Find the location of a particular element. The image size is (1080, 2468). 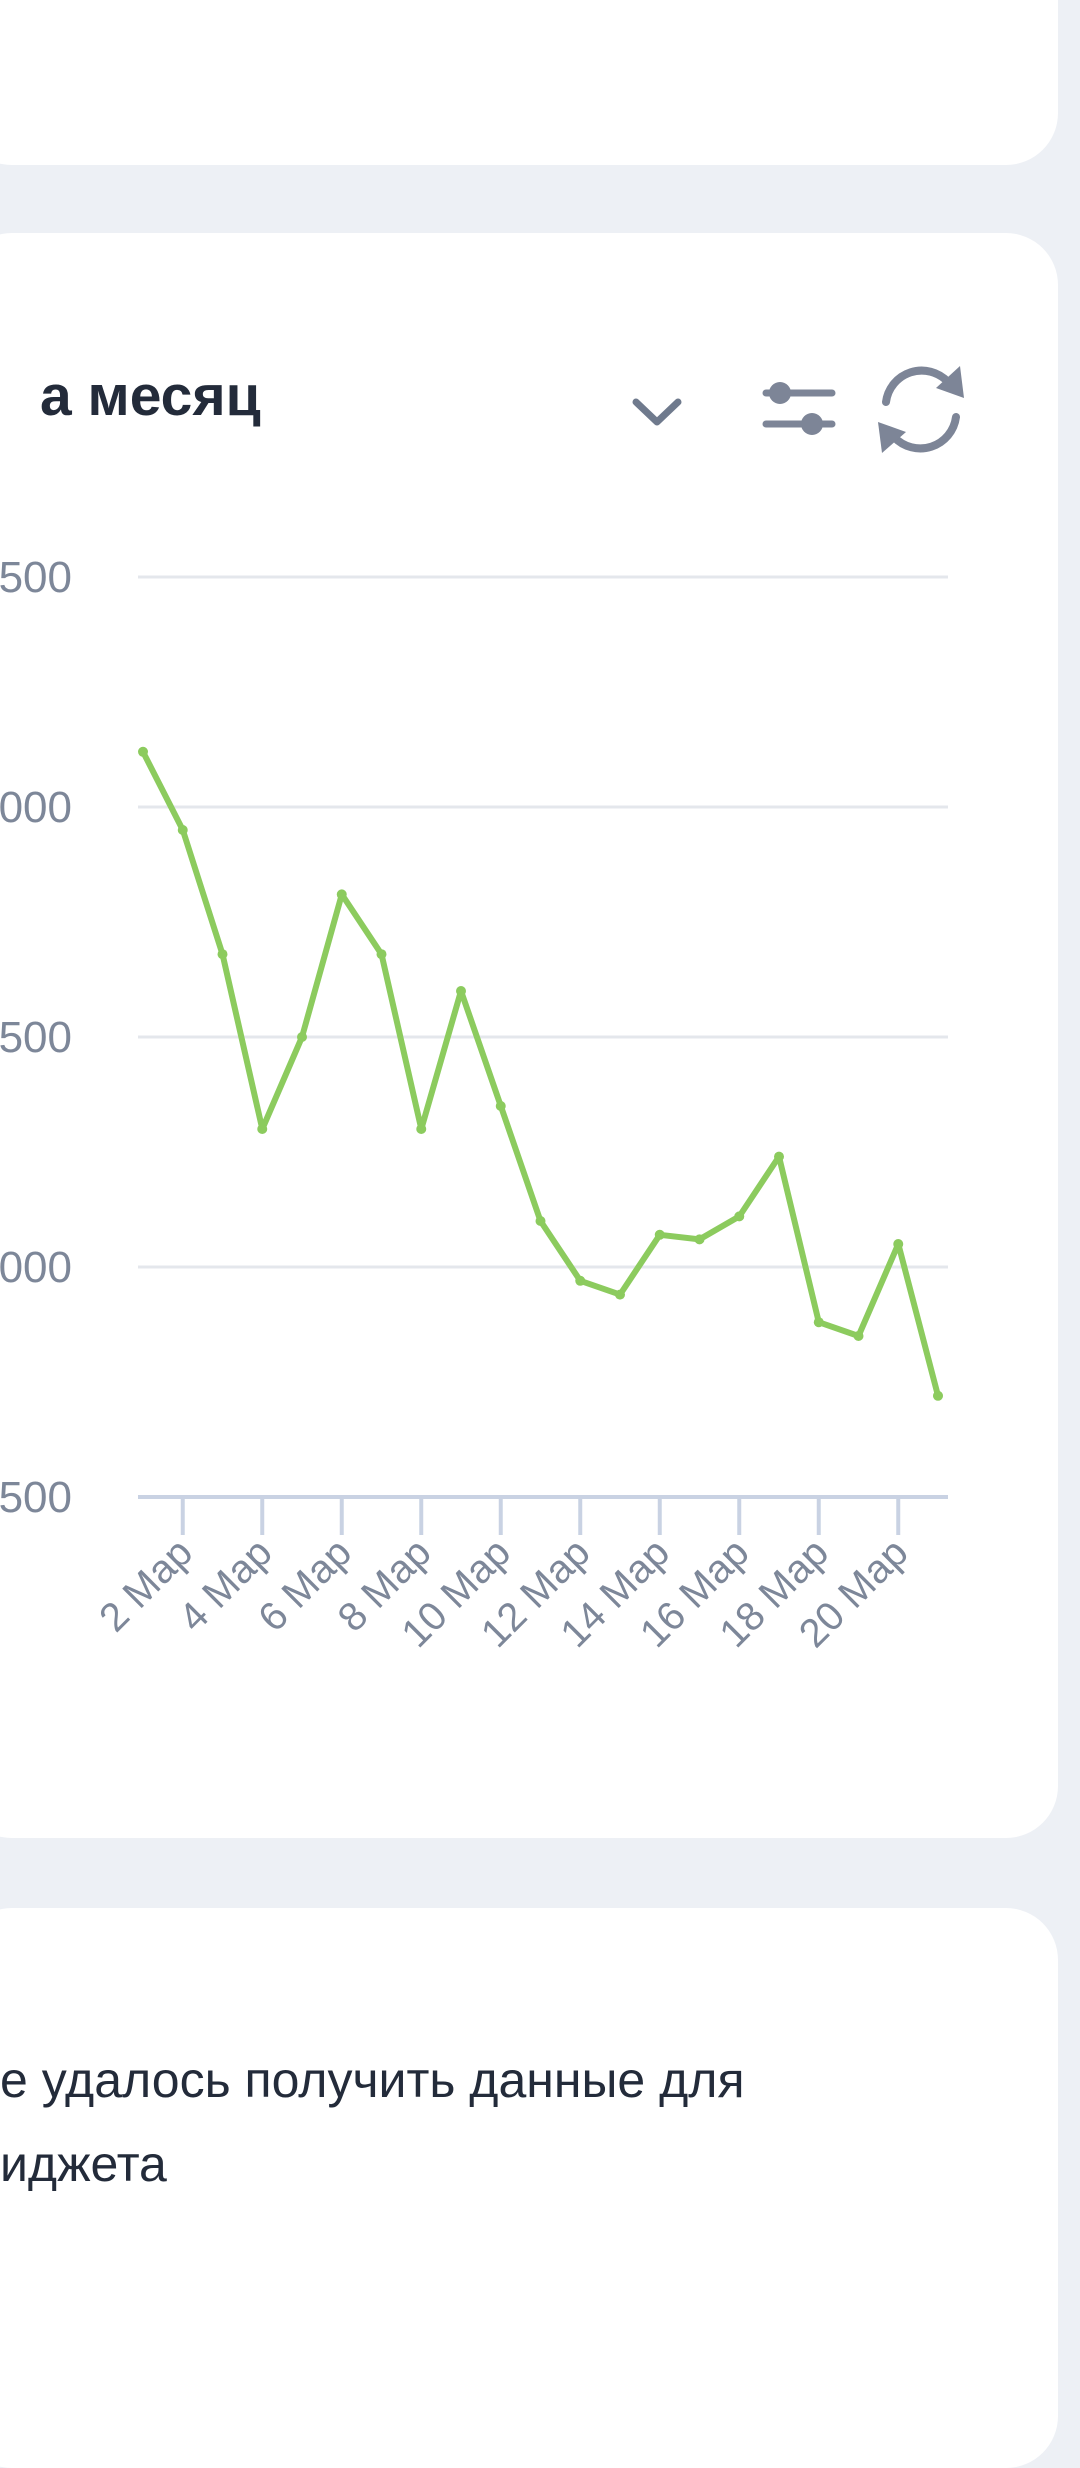

error-message-line: иджета is located at coordinates (83, 2164).